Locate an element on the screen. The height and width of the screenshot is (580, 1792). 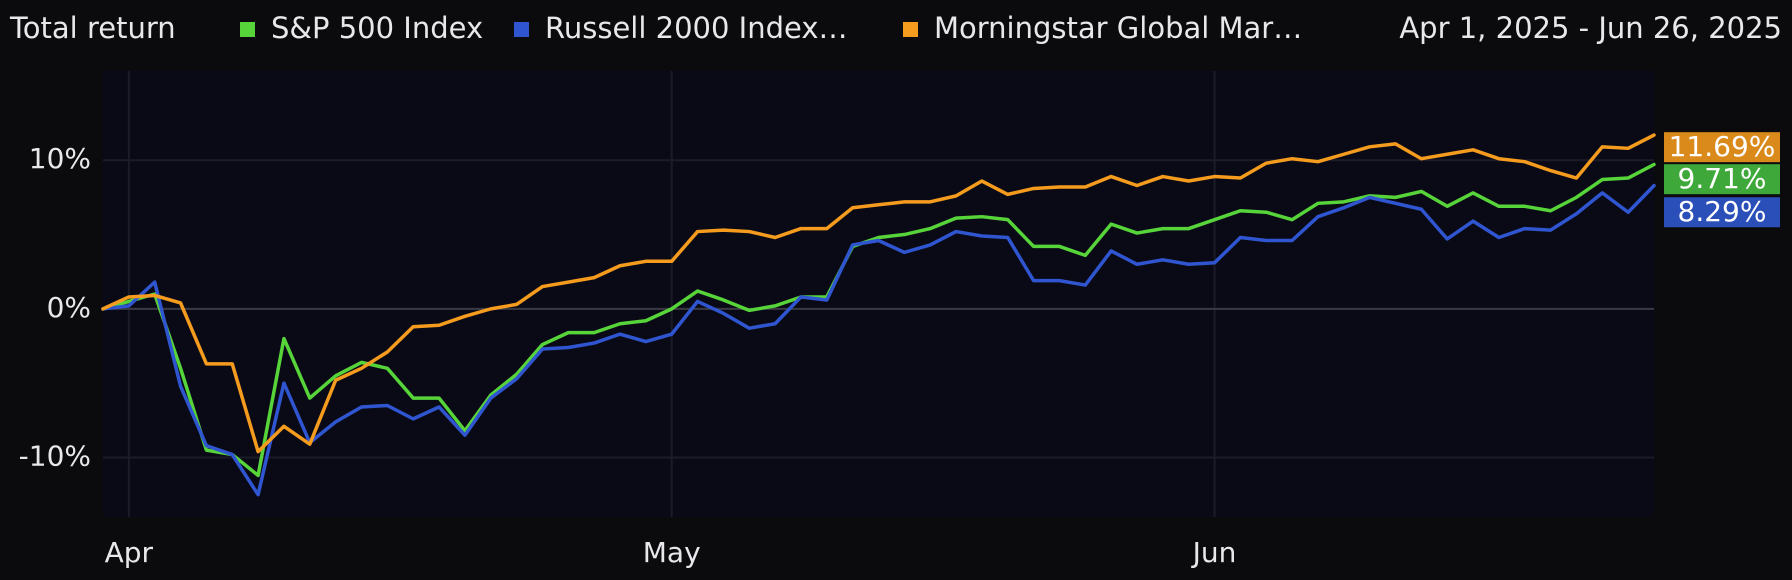
x-tick-label: Jun is located at coordinates (1214, 552).